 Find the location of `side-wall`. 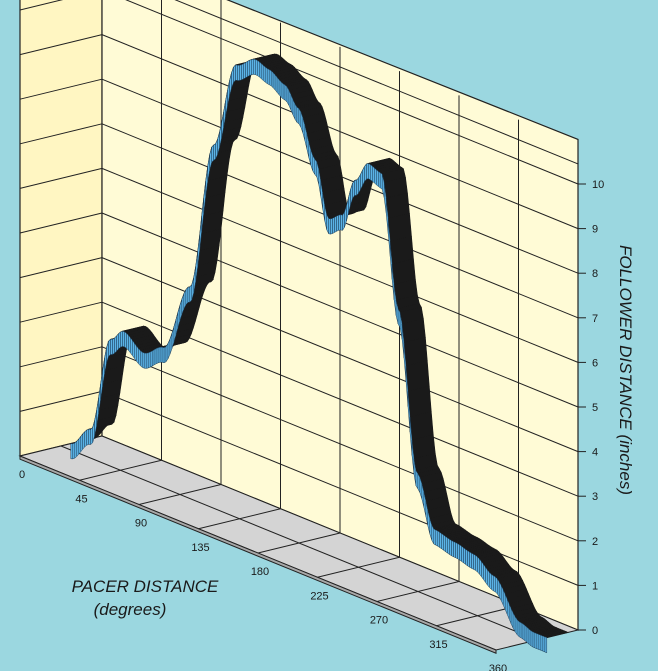

side-wall is located at coordinates (61, 228).